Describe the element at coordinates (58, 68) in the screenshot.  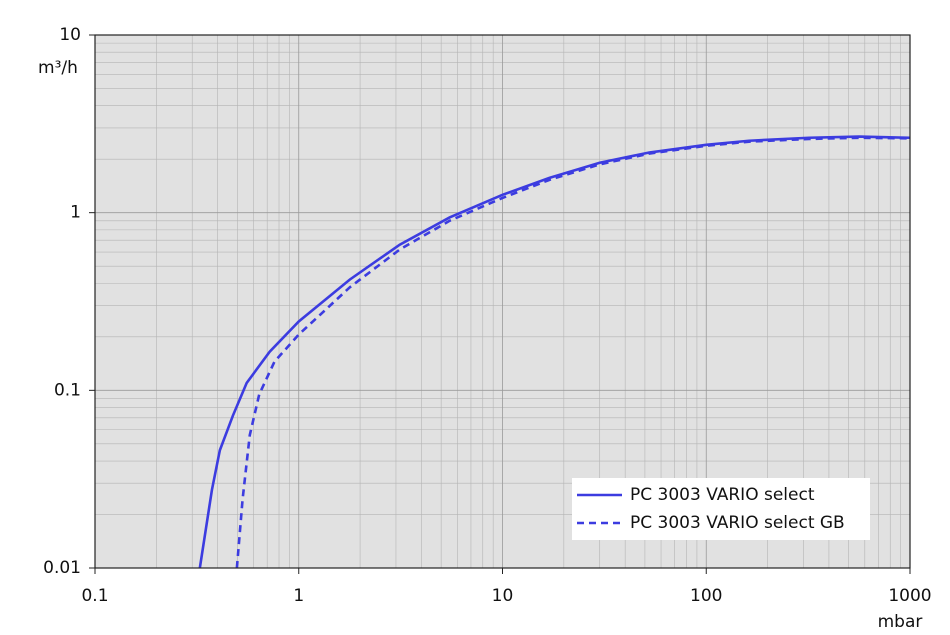
I see `y-axis-label: m³/h` at that location.